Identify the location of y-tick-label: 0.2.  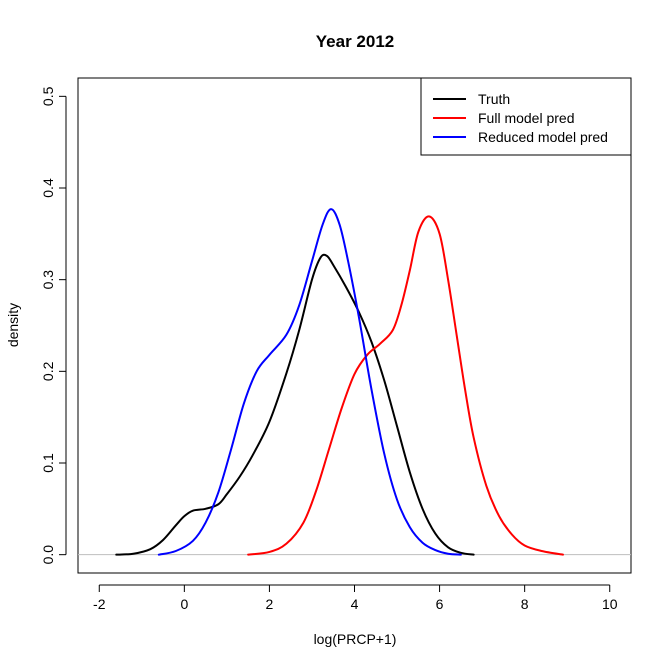
(48, 371).